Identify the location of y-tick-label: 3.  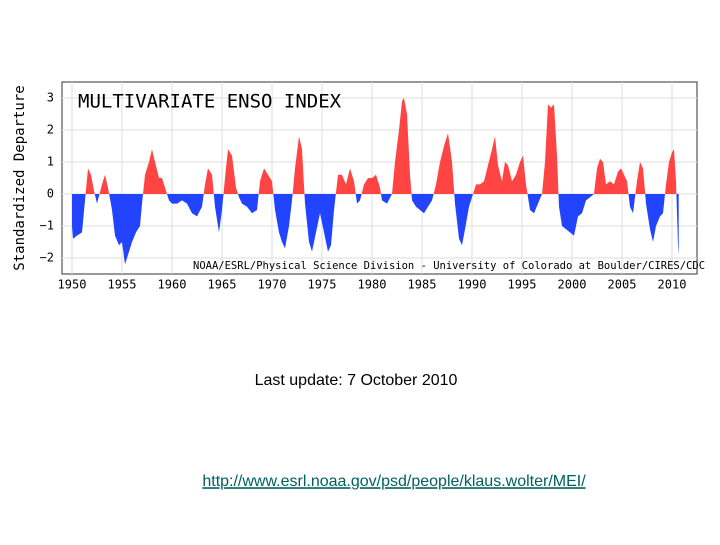
(50, 98).